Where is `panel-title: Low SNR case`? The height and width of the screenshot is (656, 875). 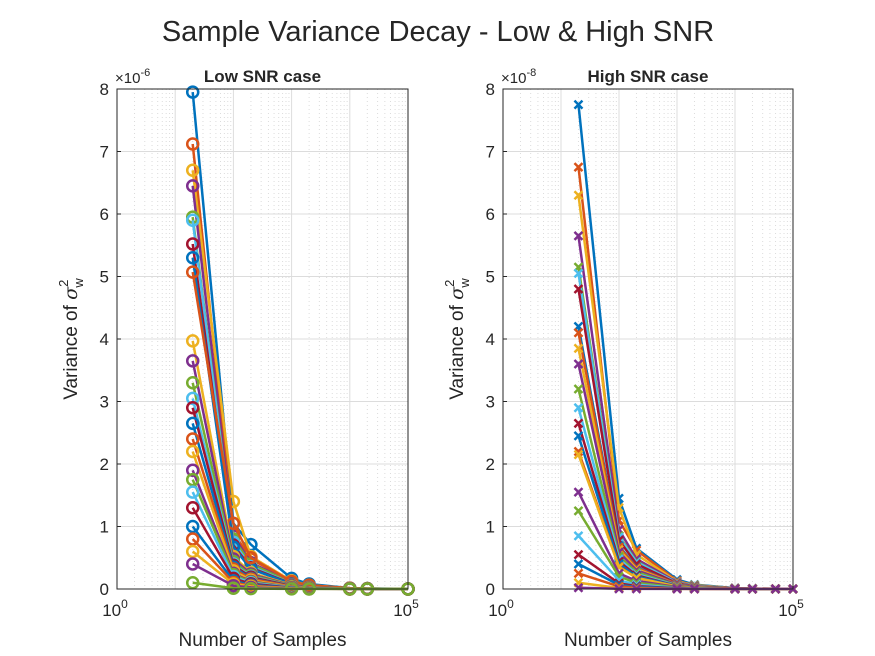 panel-title: Low SNR case is located at coordinates (262, 76).